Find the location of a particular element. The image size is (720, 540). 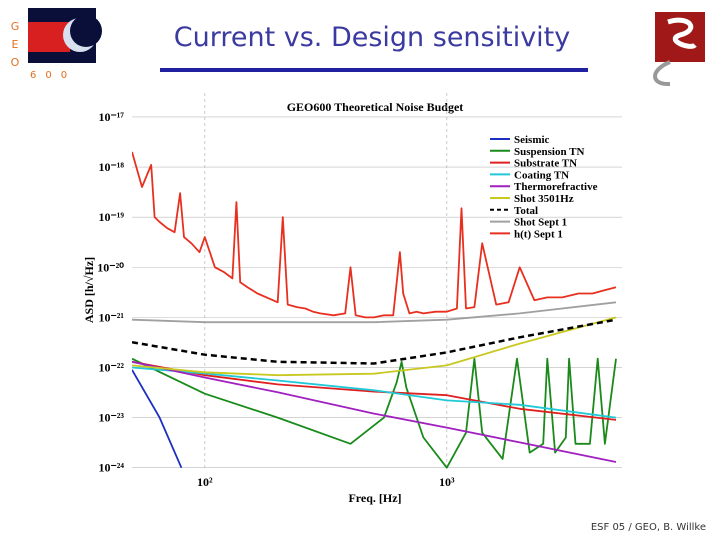

legend-label: Shot Sept 1 is located at coordinates (540, 223).